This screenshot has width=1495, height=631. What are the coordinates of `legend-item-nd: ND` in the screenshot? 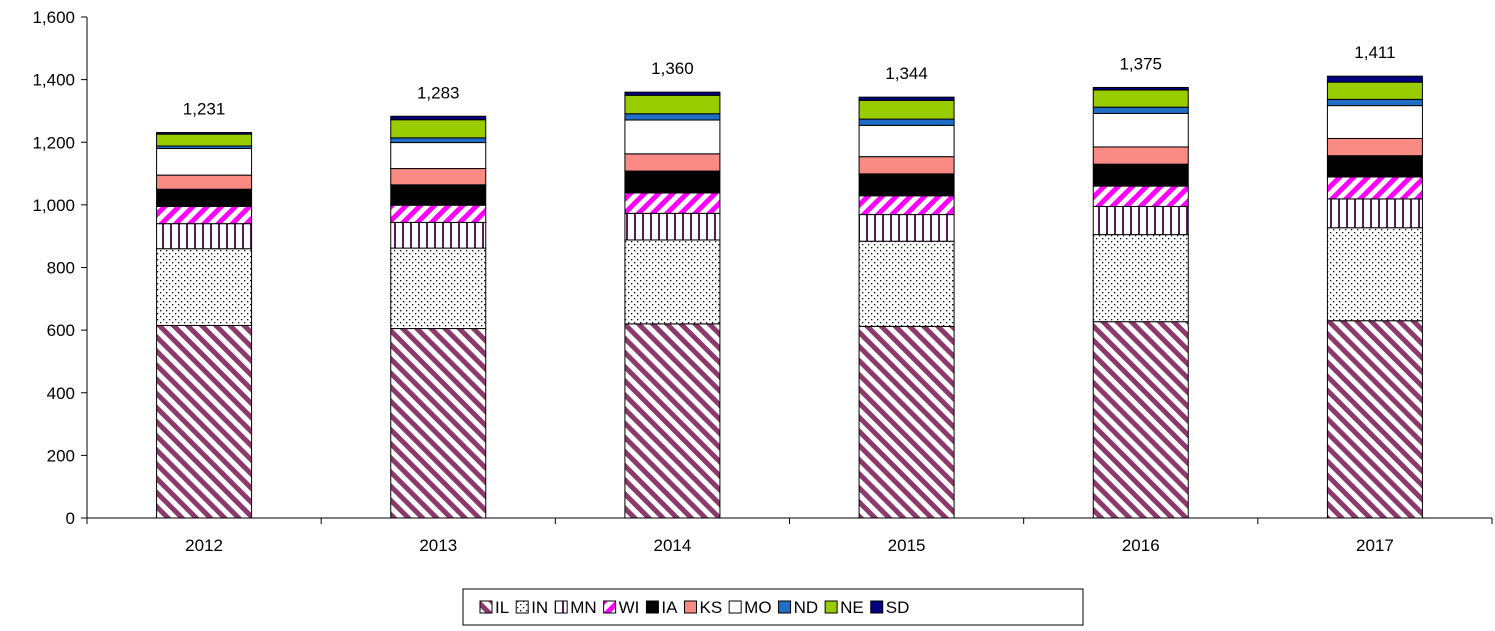 It's located at (798, 607).